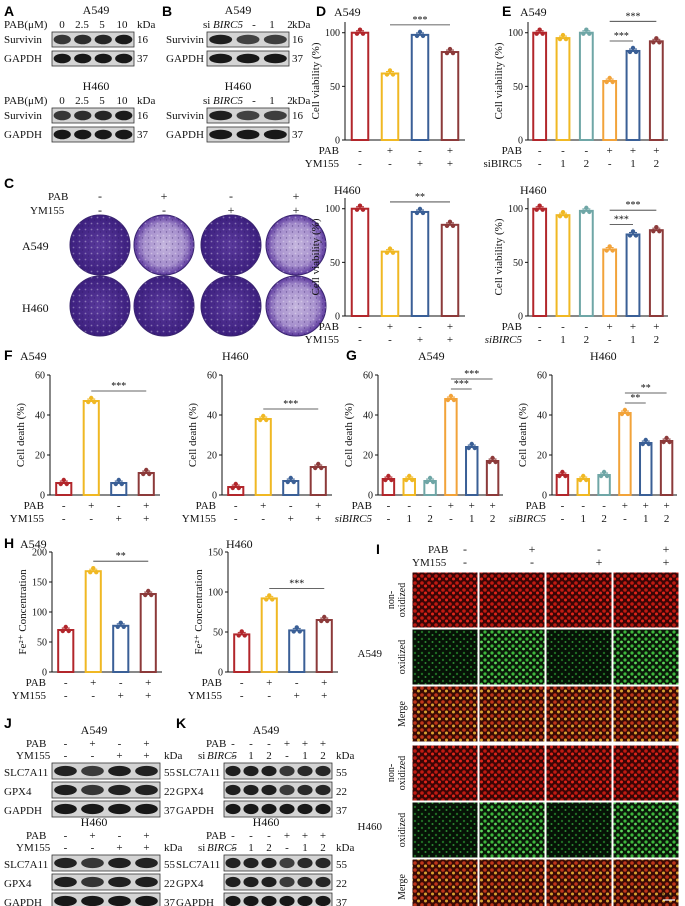  Describe the element at coordinates (646, 830) in the screenshot. I see `micro-image-green` at that location.